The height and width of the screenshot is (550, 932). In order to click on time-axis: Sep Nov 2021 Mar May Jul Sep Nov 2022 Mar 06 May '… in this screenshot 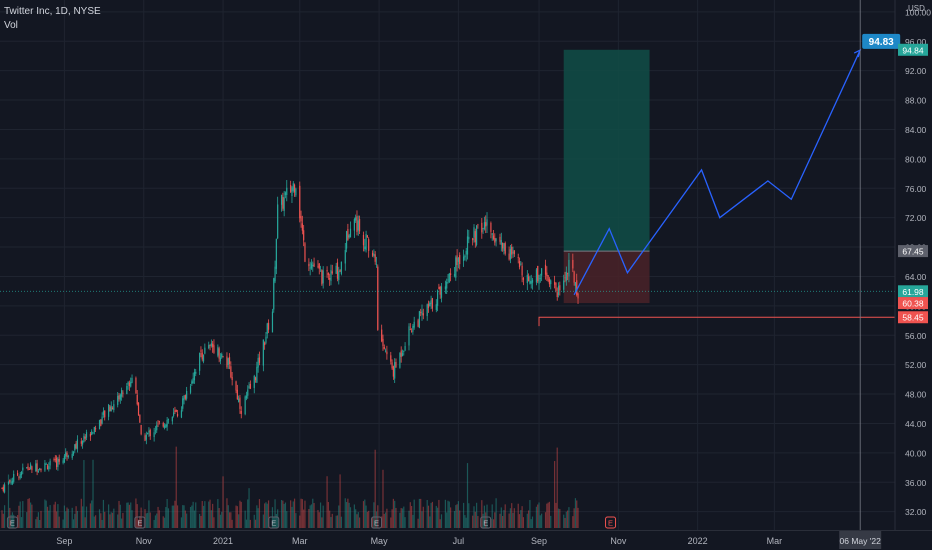, I will do `click(466, 540)`.